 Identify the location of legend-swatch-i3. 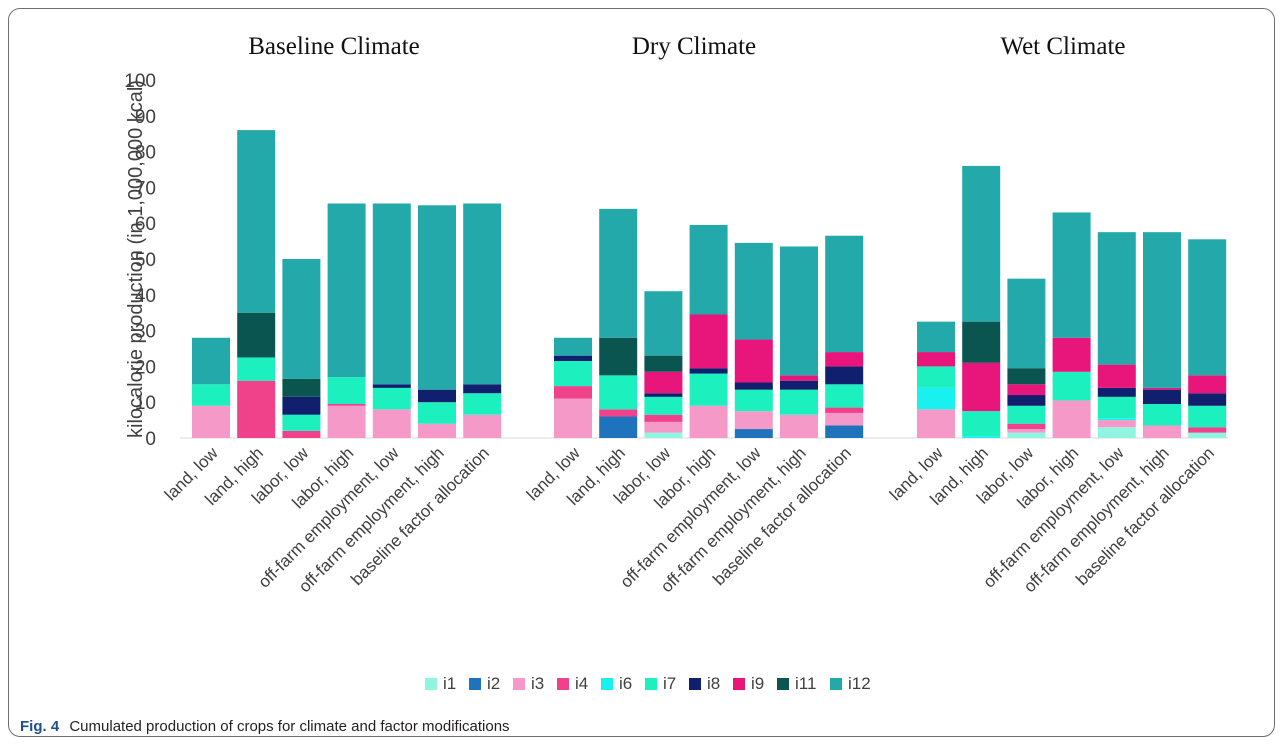
(519, 684).